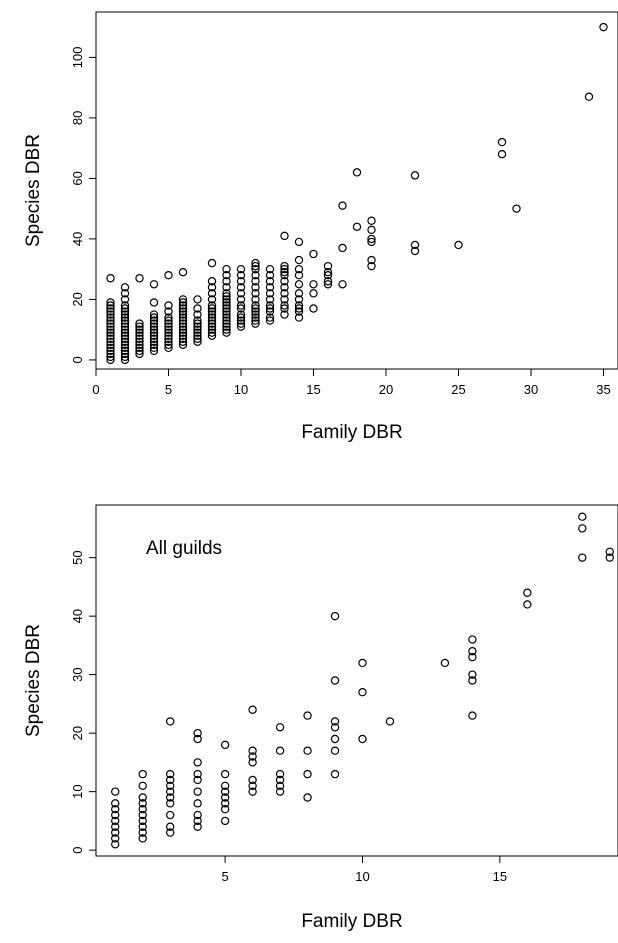 The width and height of the screenshot is (618, 943). I want to click on top-x-tick-label: 20, so click(386, 389).